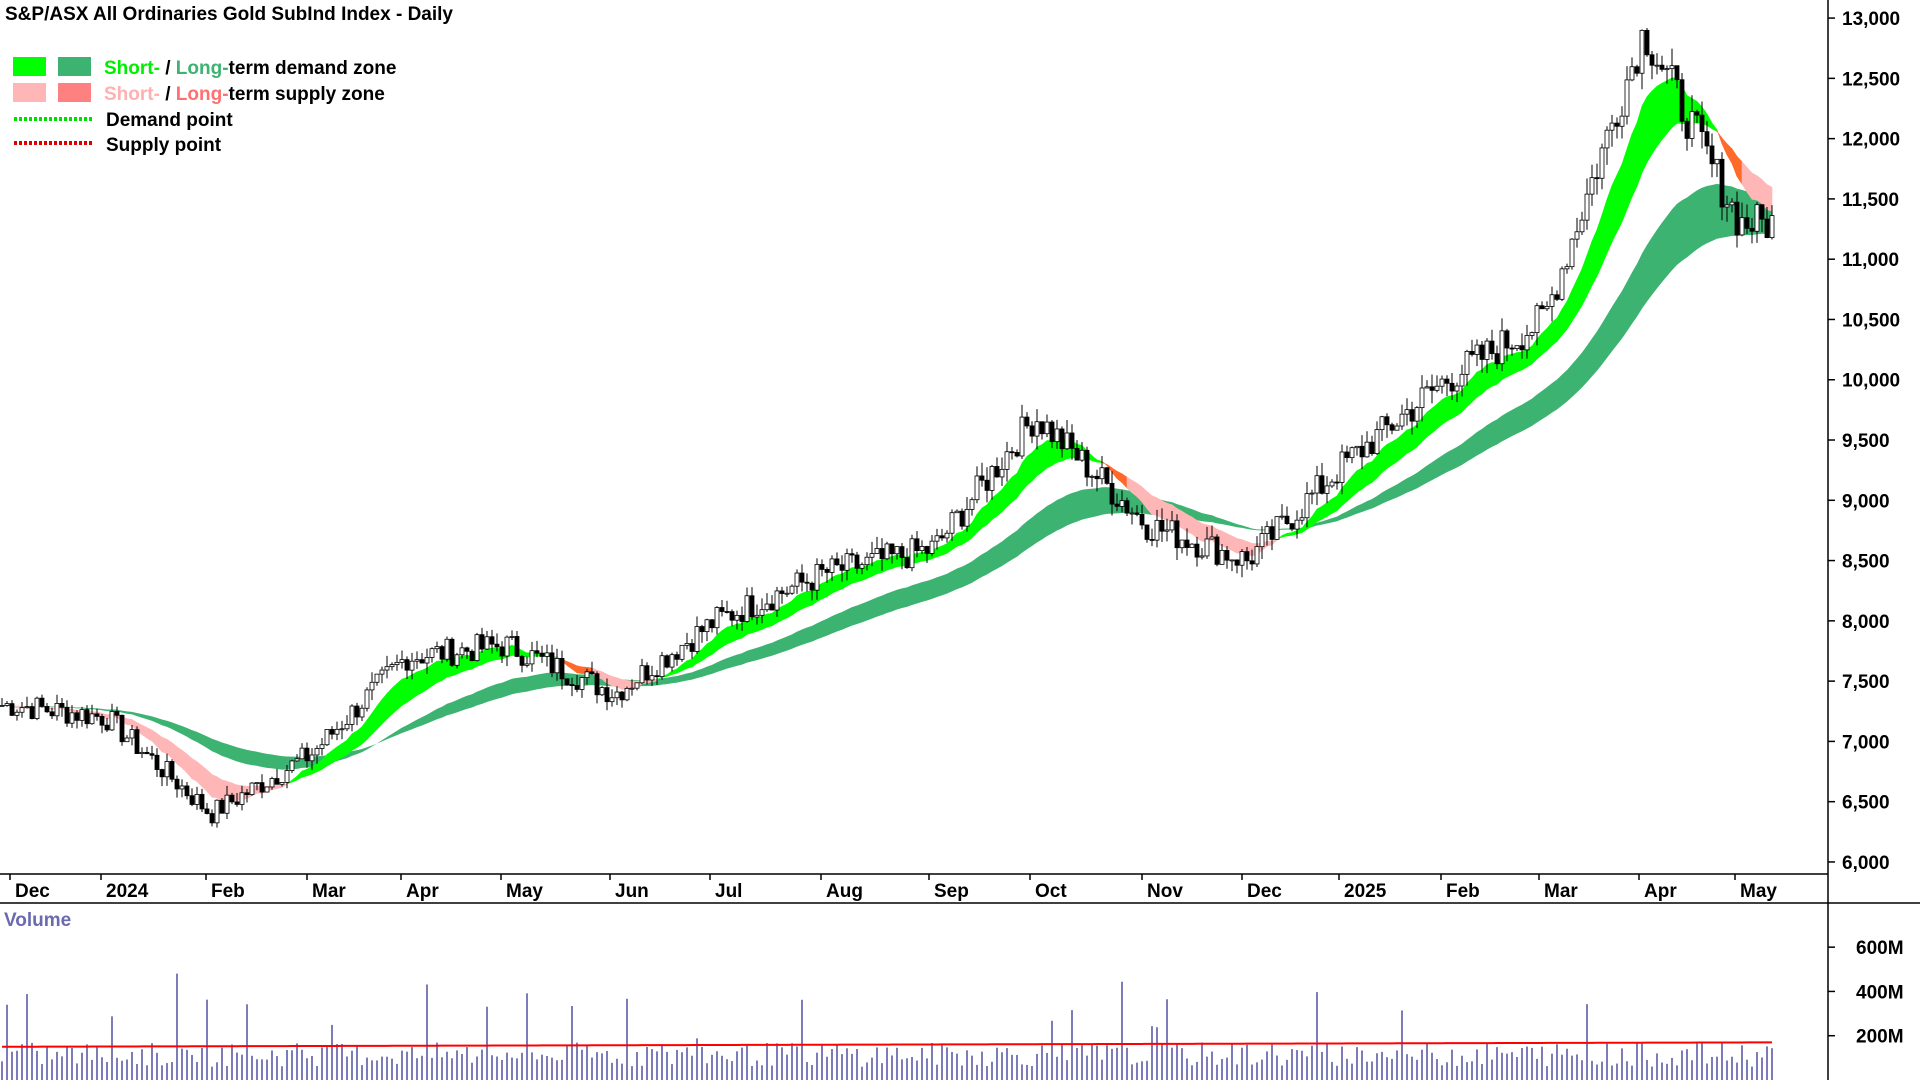  What do you see at coordinates (1866, 622) in the screenshot?
I see `y-tick-label: 8,000` at bounding box center [1866, 622].